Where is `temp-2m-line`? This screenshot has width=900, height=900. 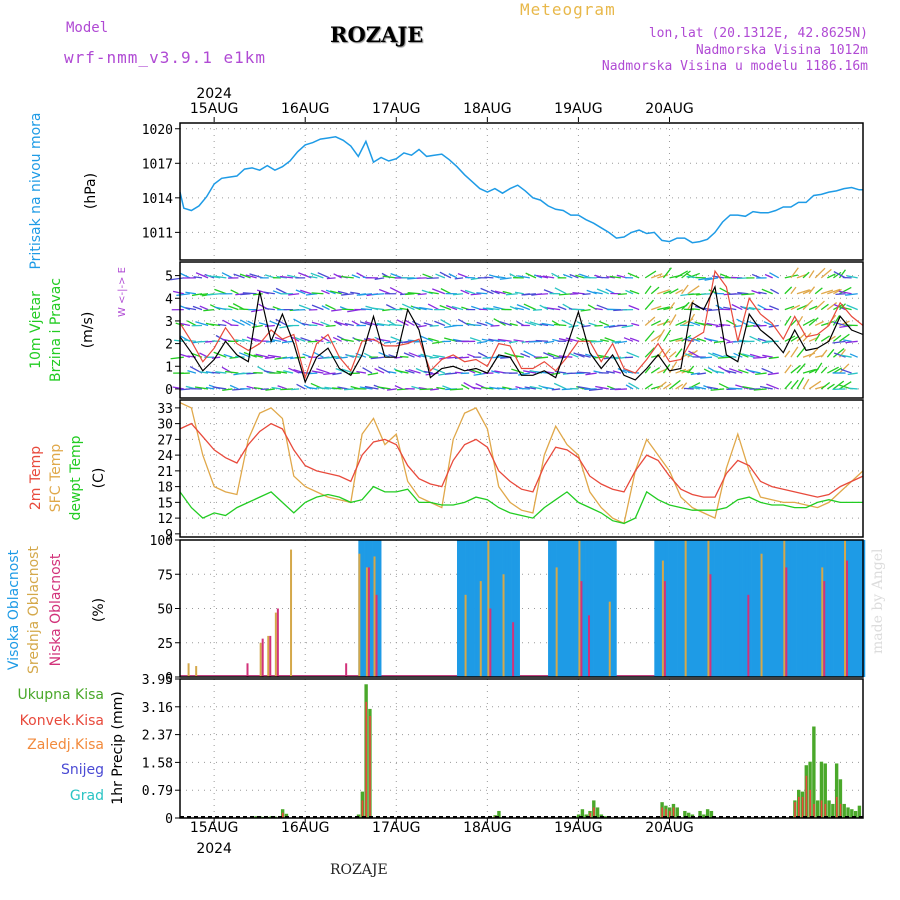 temp-2m-line is located at coordinates (521, 460).